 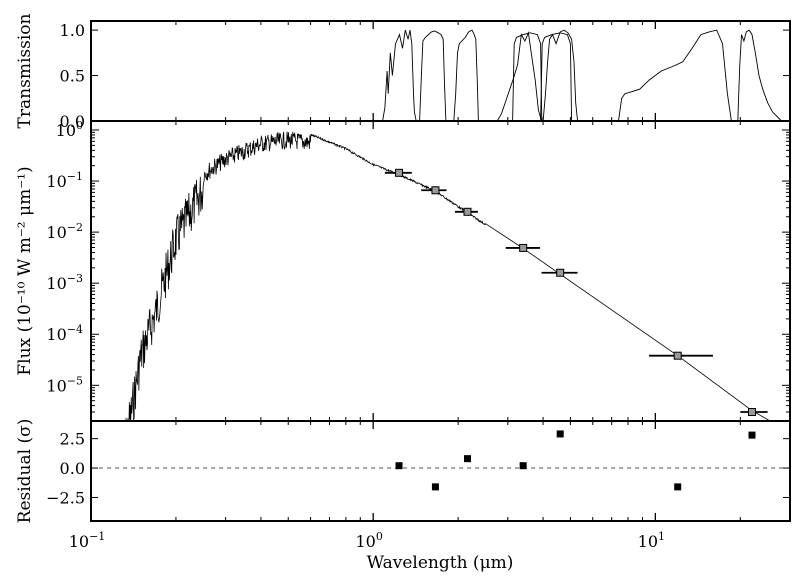 I want to click on filter-curve-Ks, so click(x=466, y=75).